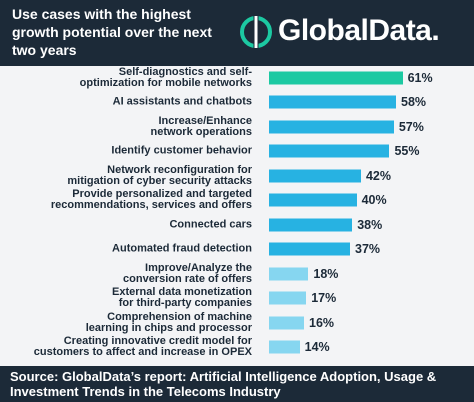  I want to click on category-label: AI assistants and chatbots, so click(182, 101).